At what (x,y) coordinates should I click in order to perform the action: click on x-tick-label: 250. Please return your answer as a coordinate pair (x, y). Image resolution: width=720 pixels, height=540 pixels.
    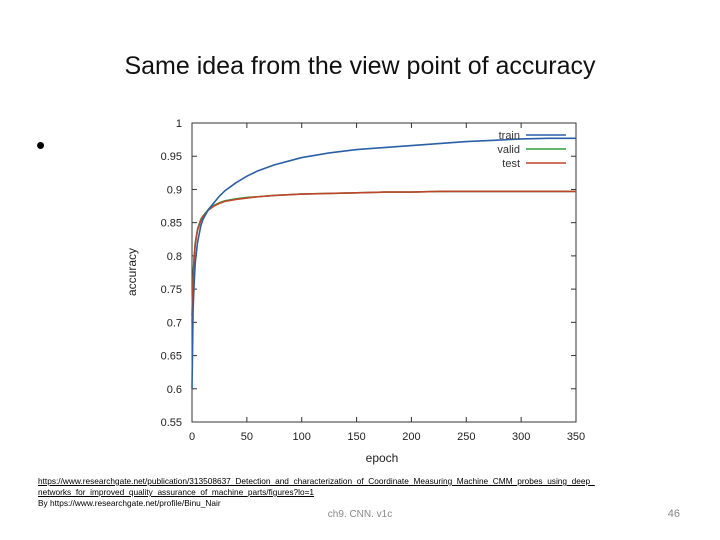
    Looking at the image, I should click on (466, 437).